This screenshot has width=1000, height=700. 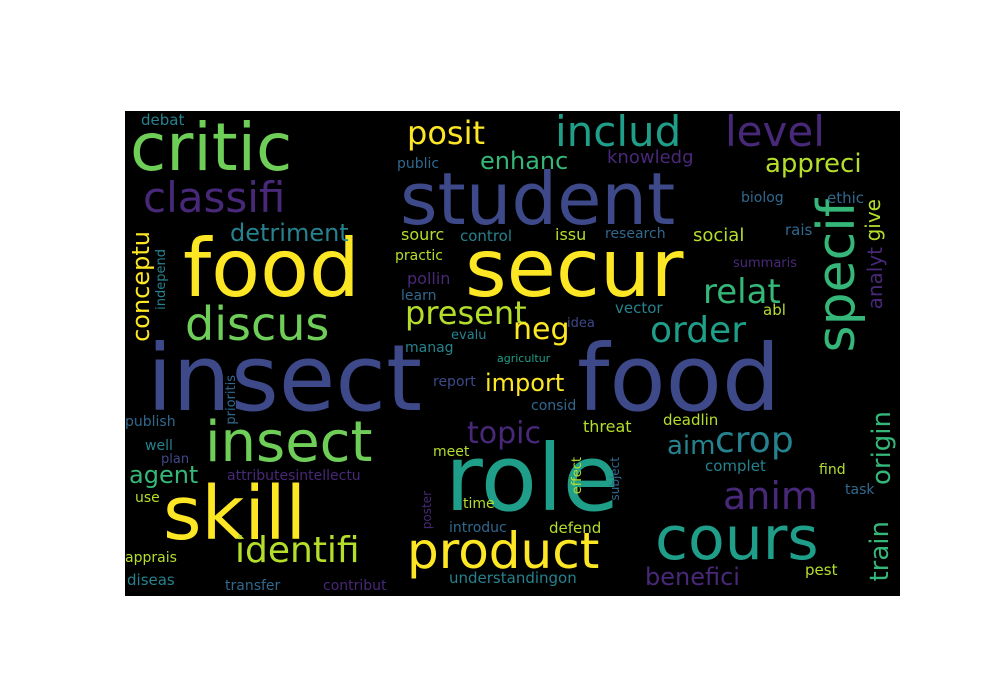 What do you see at coordinates (451, 452) in the screenshot?
I see `word-meet: meet` at bounding box center [451, 452].